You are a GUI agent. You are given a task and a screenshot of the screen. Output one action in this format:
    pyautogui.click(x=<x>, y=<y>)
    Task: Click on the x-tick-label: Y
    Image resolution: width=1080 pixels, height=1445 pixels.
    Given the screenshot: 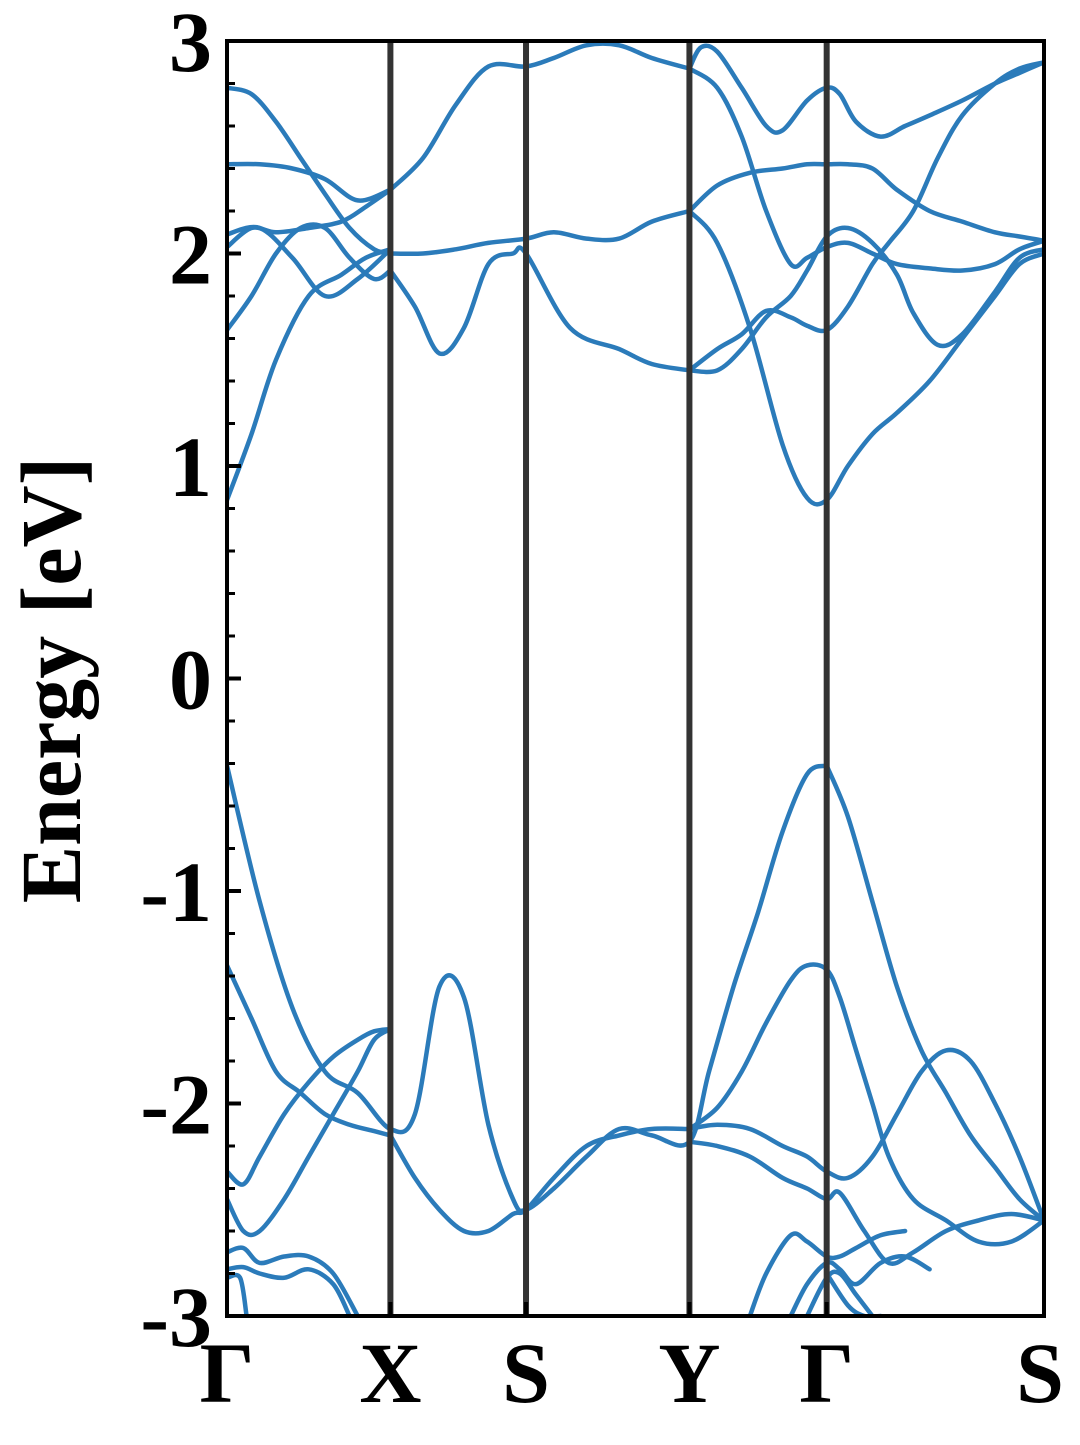 What is the action you would take?
    pyautogui.click(x=689, y=1373)
    